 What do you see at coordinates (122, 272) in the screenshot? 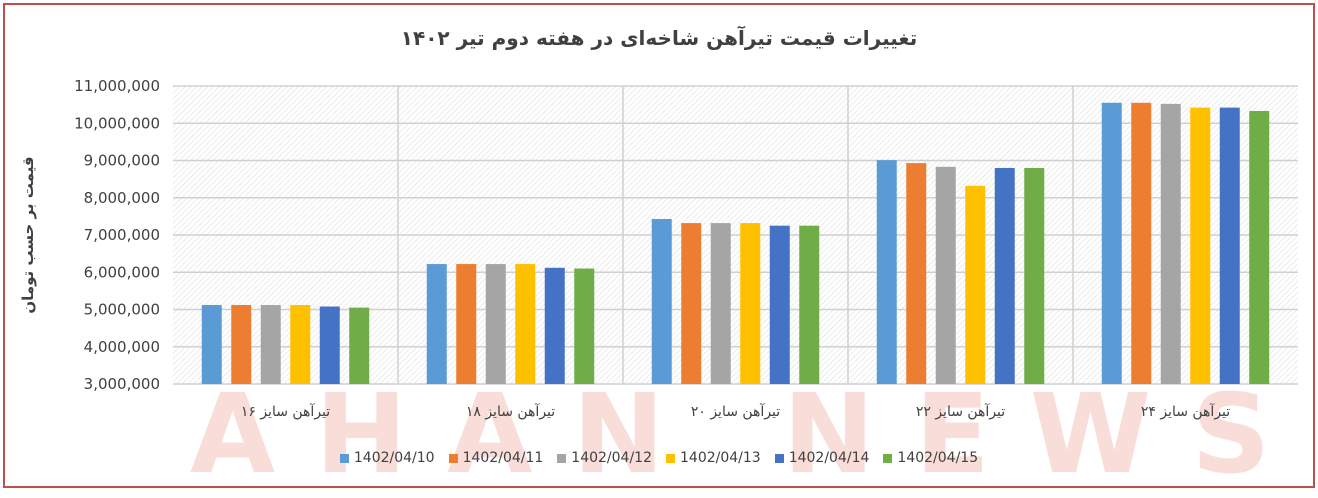
I see `y-tick-label: 6,000,000` at bounding box center [122, 272].